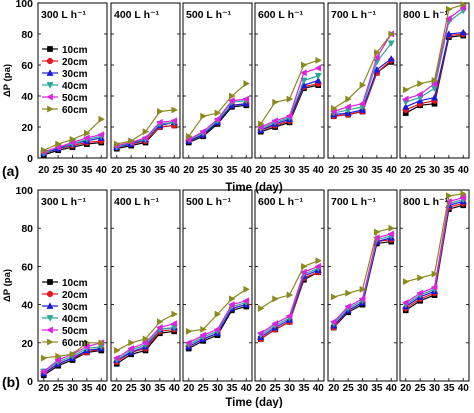  I want to click on series-line-50cm, so click(362, 278).